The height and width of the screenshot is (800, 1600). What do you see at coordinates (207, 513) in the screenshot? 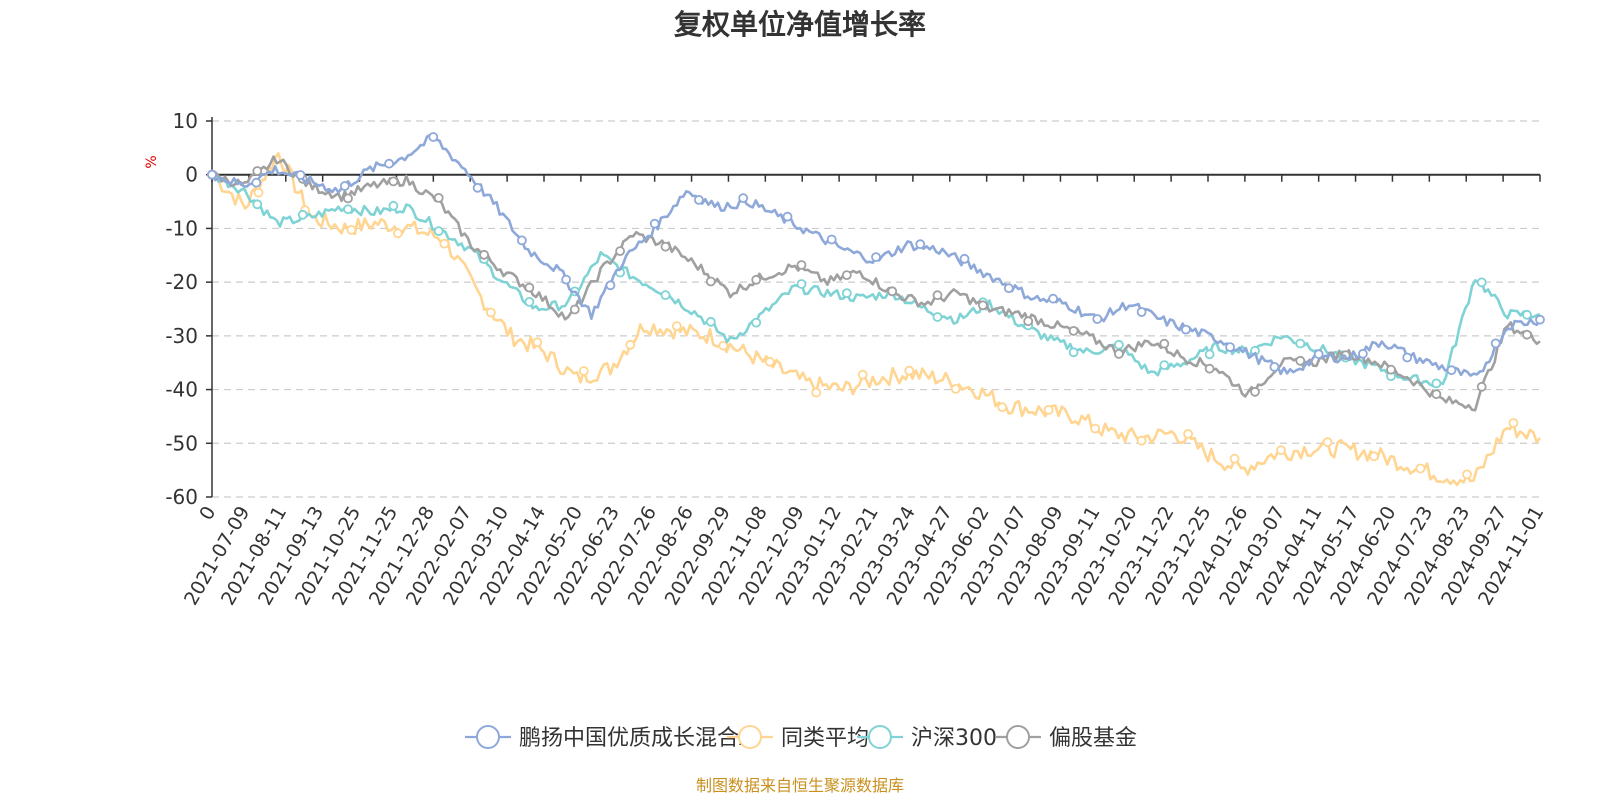
I see `x-tick-label: 0` at bounding box center [207, 513].